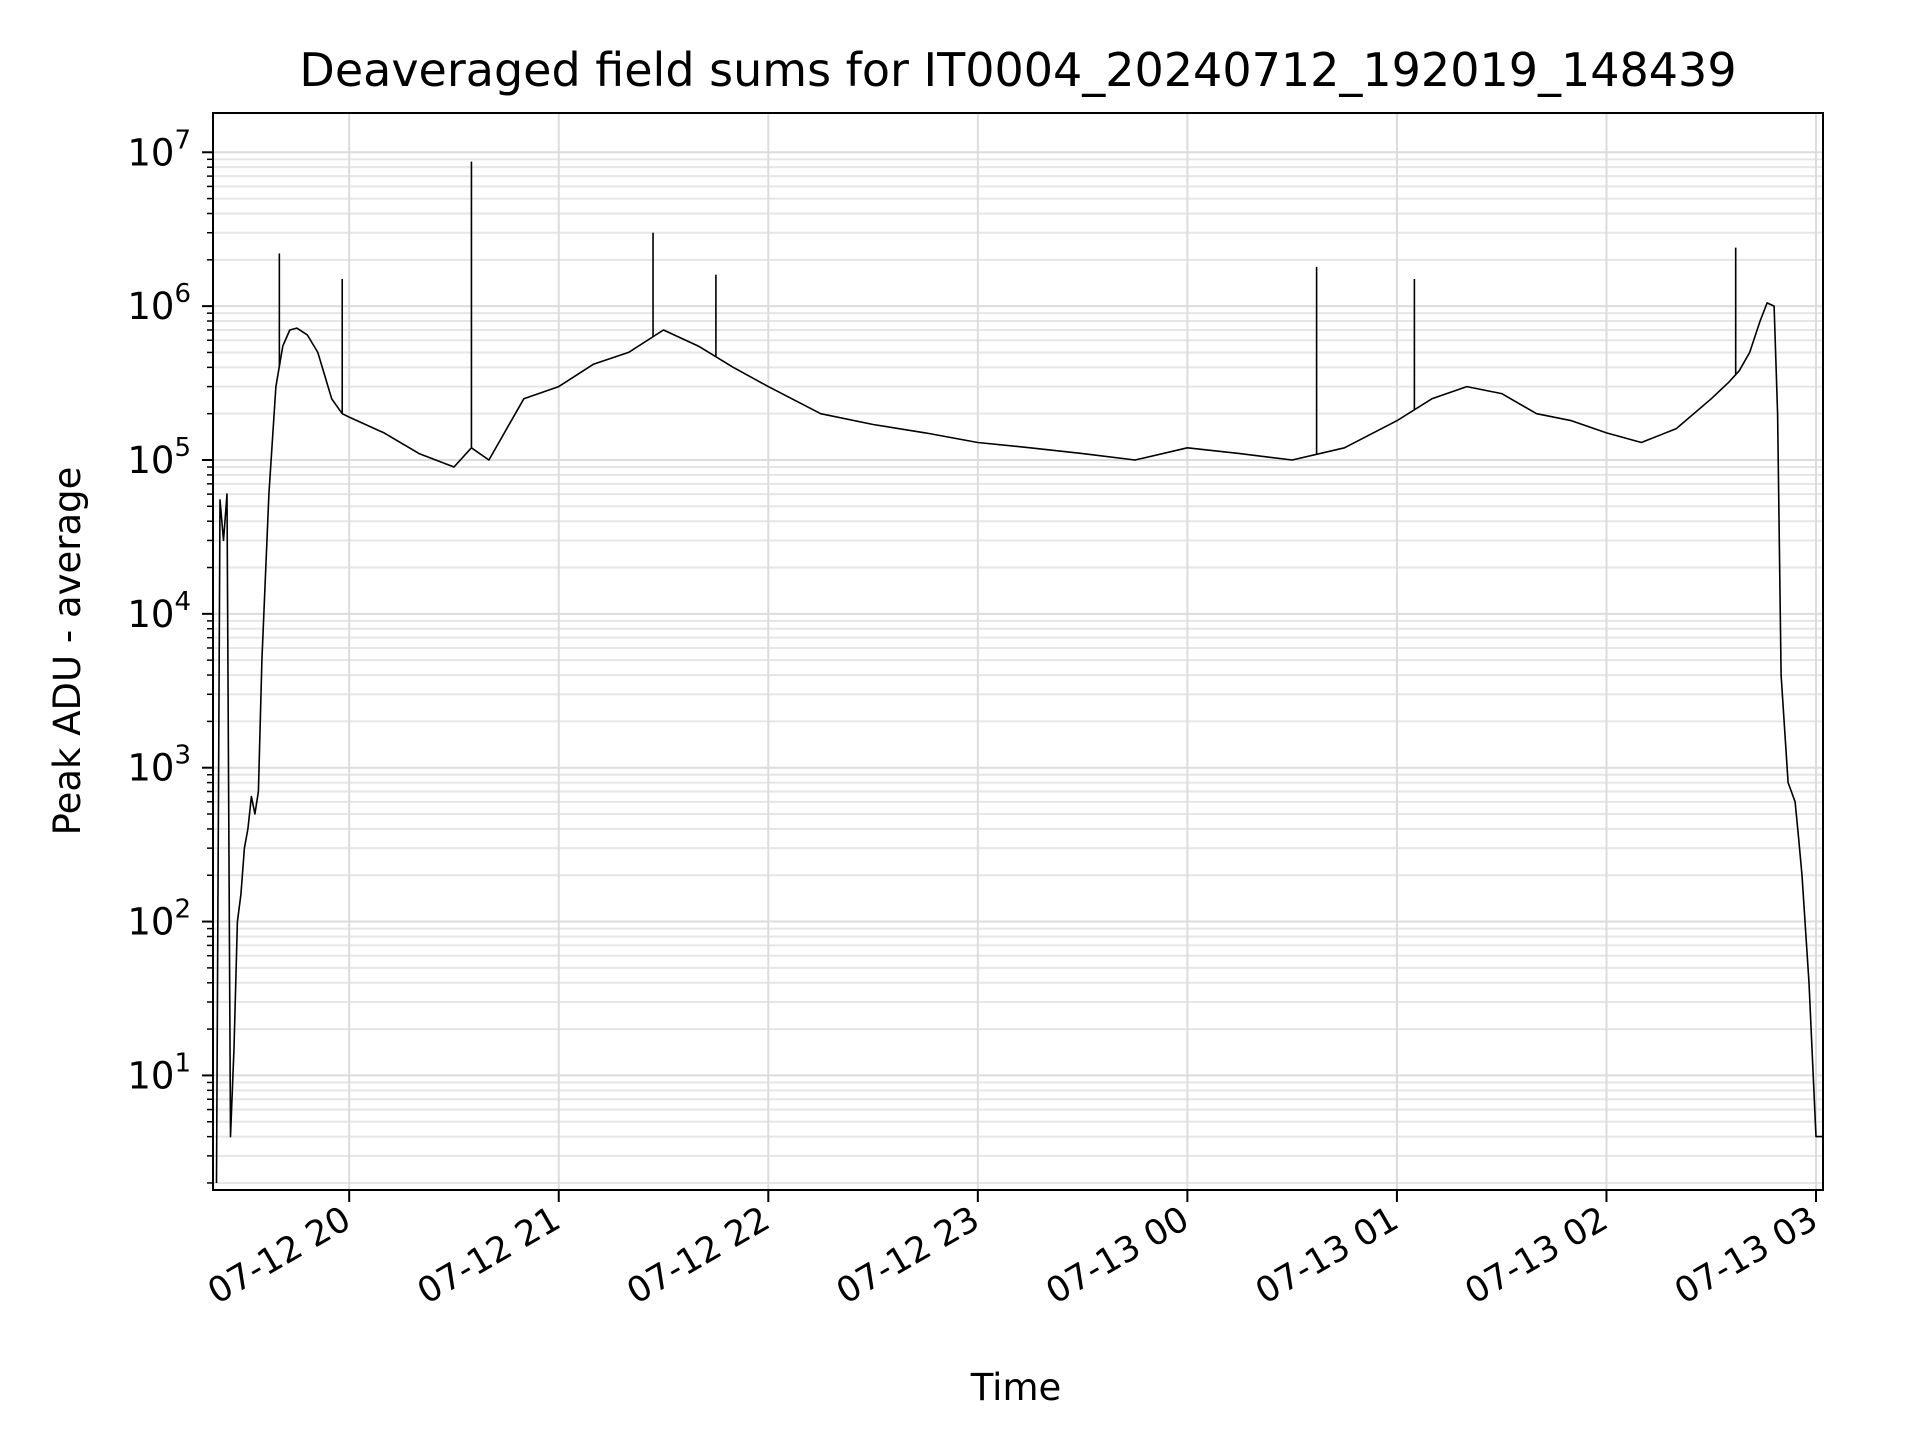 The height and width of the screenshot is (1440, 1920). What do you see at coordinates (67, 651) in the screenshot?
I see `y-axis-label: Peak ADU - average` at bounding box center [67, 651].